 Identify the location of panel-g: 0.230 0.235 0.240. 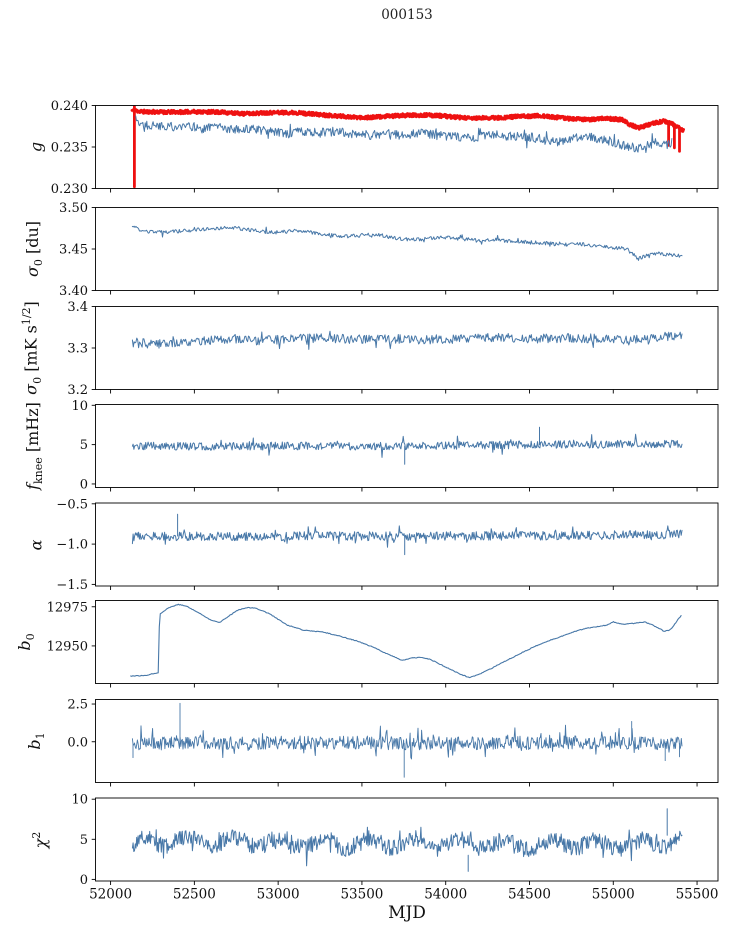
(385, 148).